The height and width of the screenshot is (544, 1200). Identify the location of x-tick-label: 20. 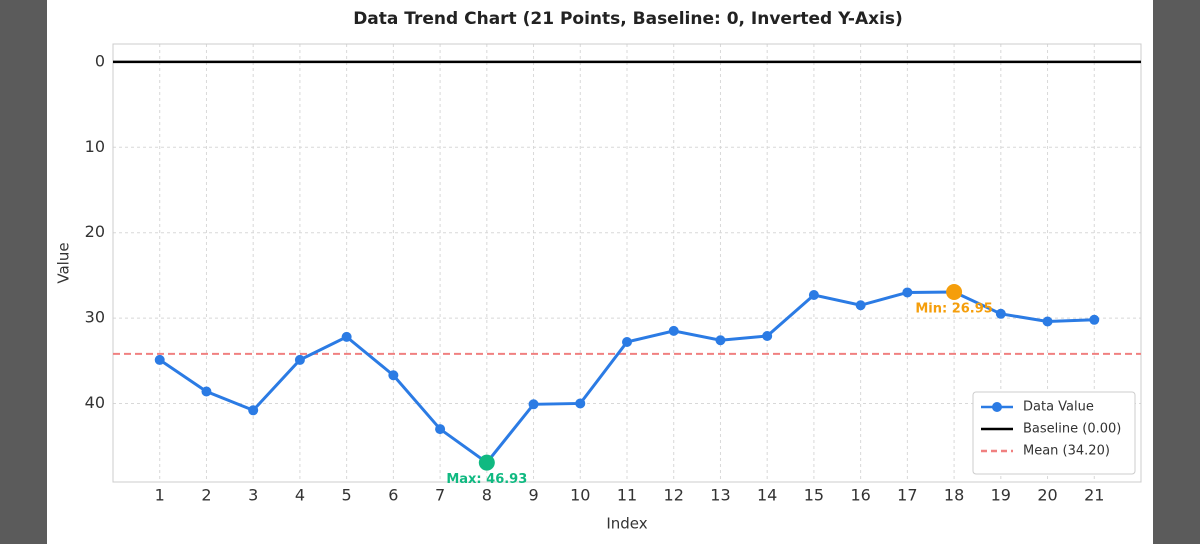
(1047, 495).